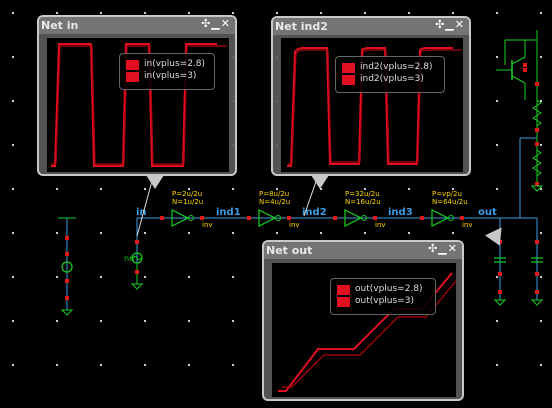 The height and width of the screenshot is (408, 552). Describe the element at coordinates (273, 209) in the screenshot. I see `inverter: P=8u/2uN=4u/2u inv` at that location.